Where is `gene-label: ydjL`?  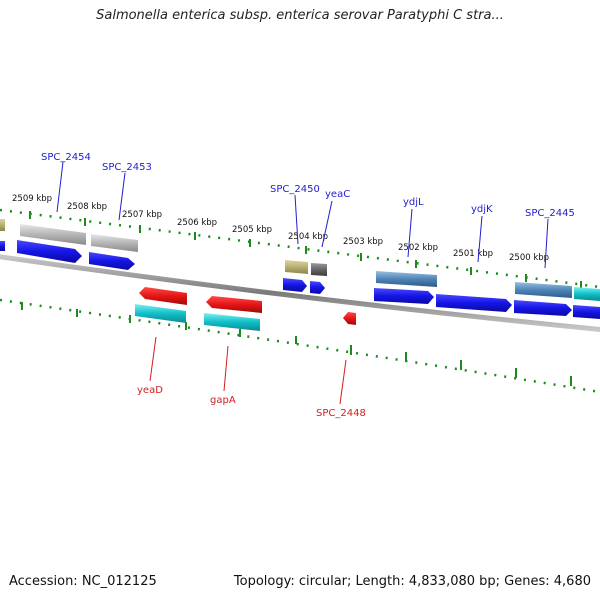 gene-label: ydjL is located at coordinates (413, 202).